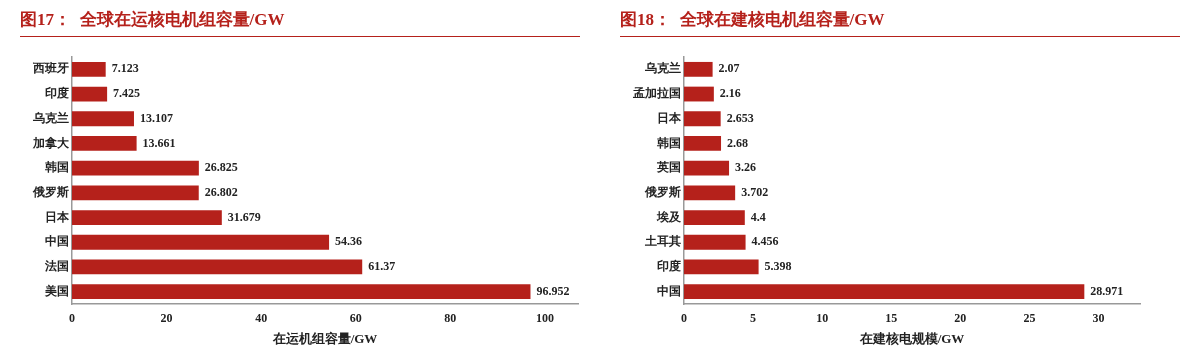  I want to click on y-tick-label: 加拿大, so click(51, 142).